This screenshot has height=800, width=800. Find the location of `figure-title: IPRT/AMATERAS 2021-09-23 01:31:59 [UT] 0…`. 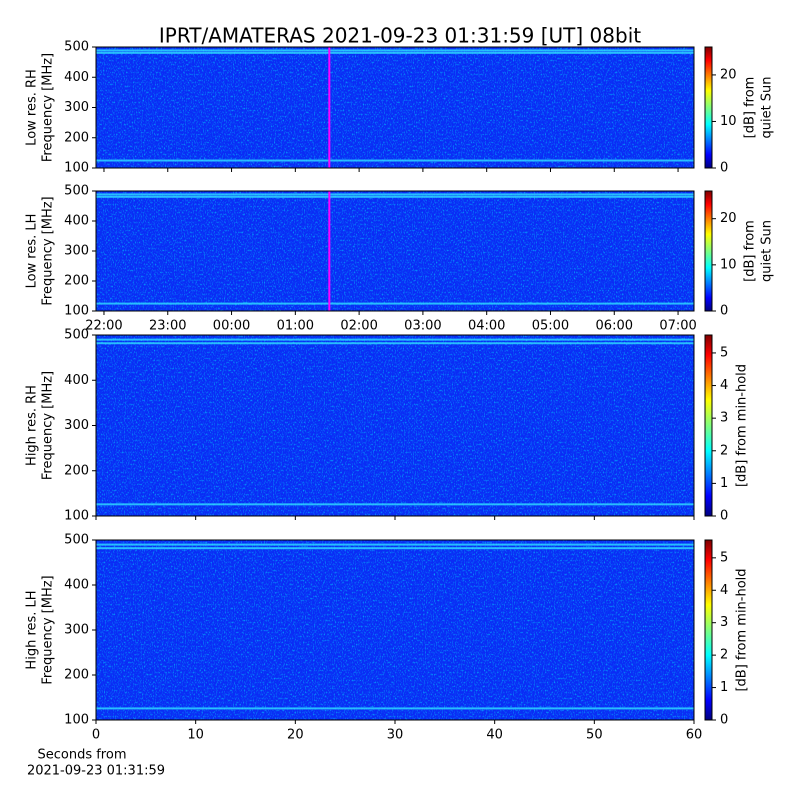

figure-title: IPRT/AMATERAS 2021-09-23 01:31:59 [UT] 0… is located at coordinates (400, 36).